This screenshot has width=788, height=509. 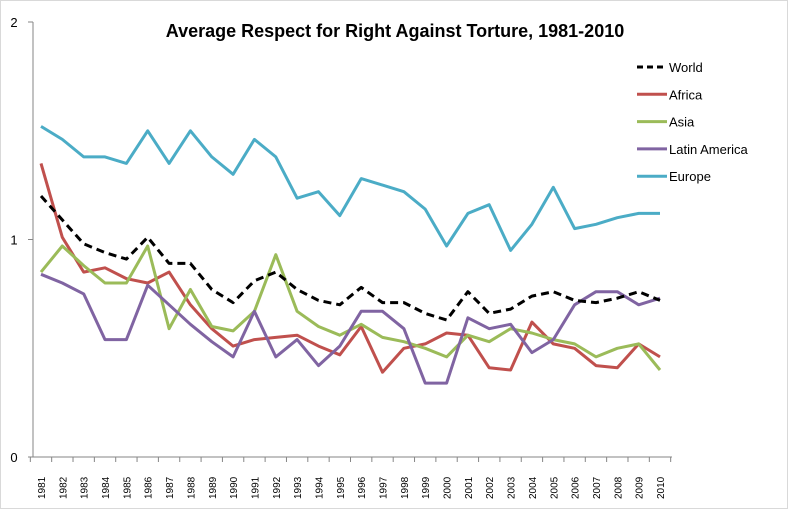 What do you see at coordinates (576, 487) in the screenshot?
I see `x-tick-label: 2006` at bounding box center [576, 487].